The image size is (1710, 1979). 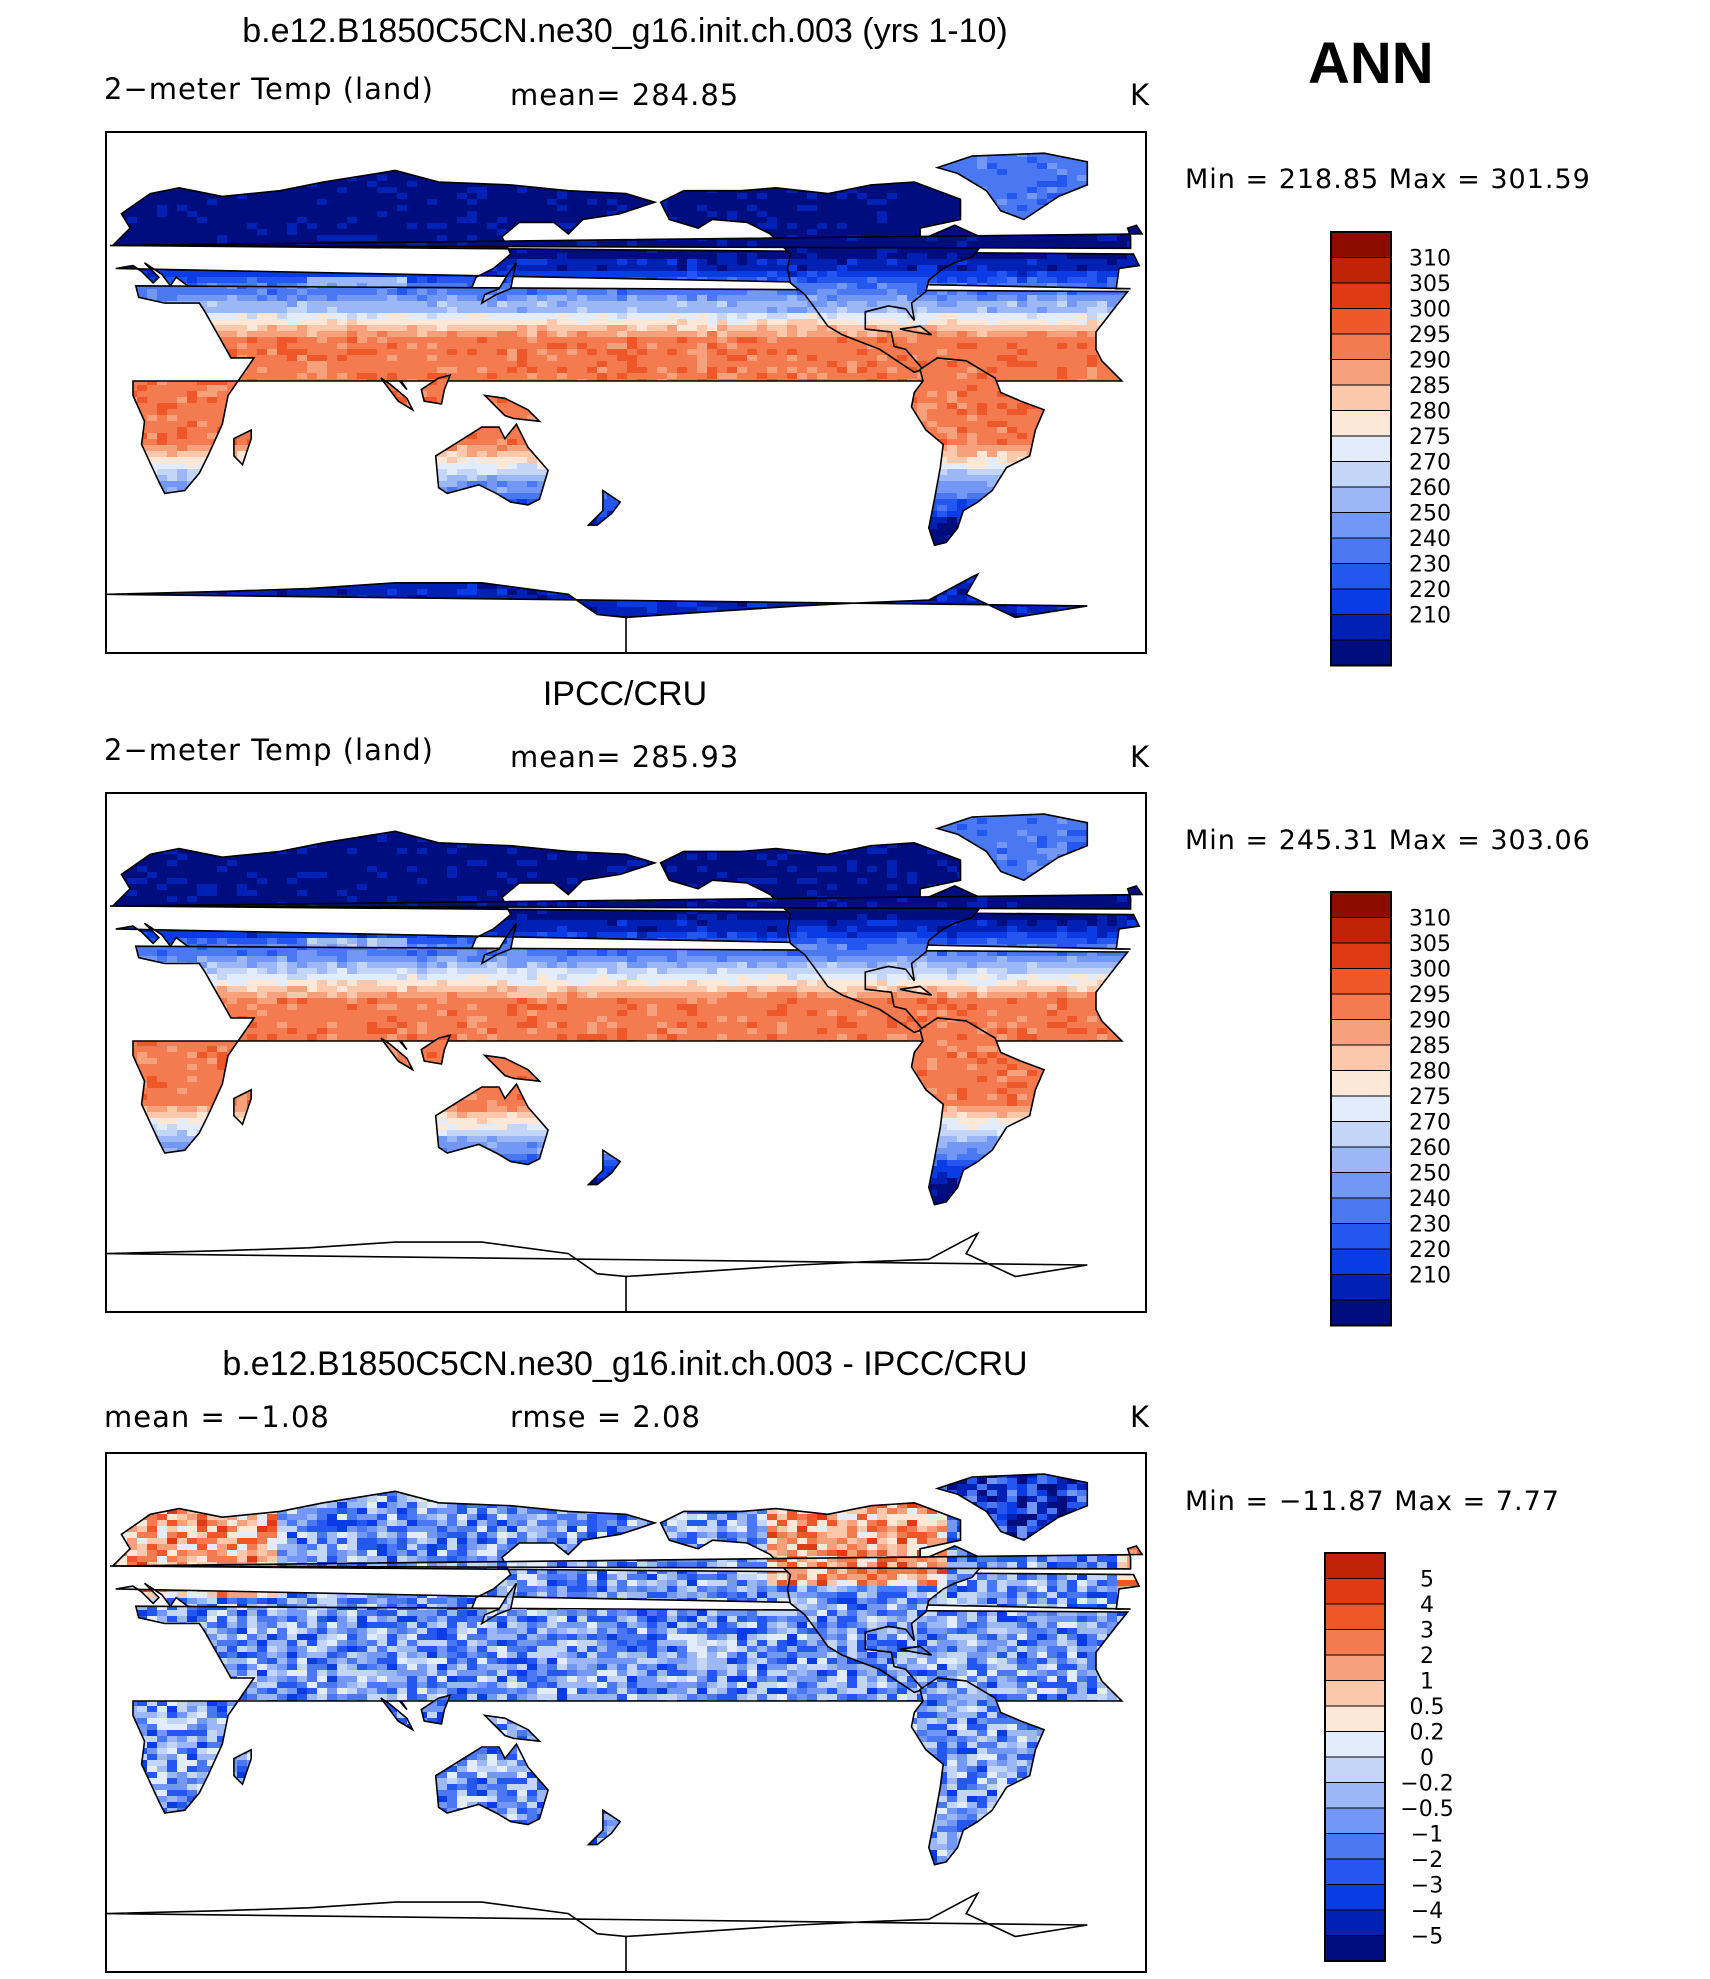 What do you see at coordinates (1427, 1656) in the screenshot?
I see `colorbar-3-label: 2` at bounding box center [1427, 1656].